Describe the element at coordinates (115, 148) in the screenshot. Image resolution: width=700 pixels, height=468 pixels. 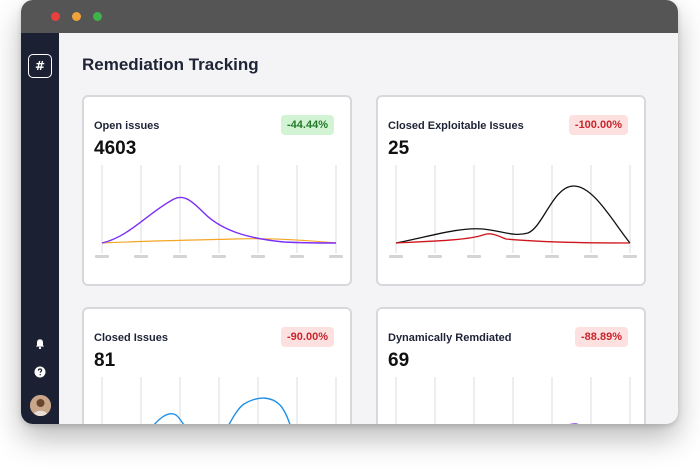
I see `card-value: 4603` at that location.